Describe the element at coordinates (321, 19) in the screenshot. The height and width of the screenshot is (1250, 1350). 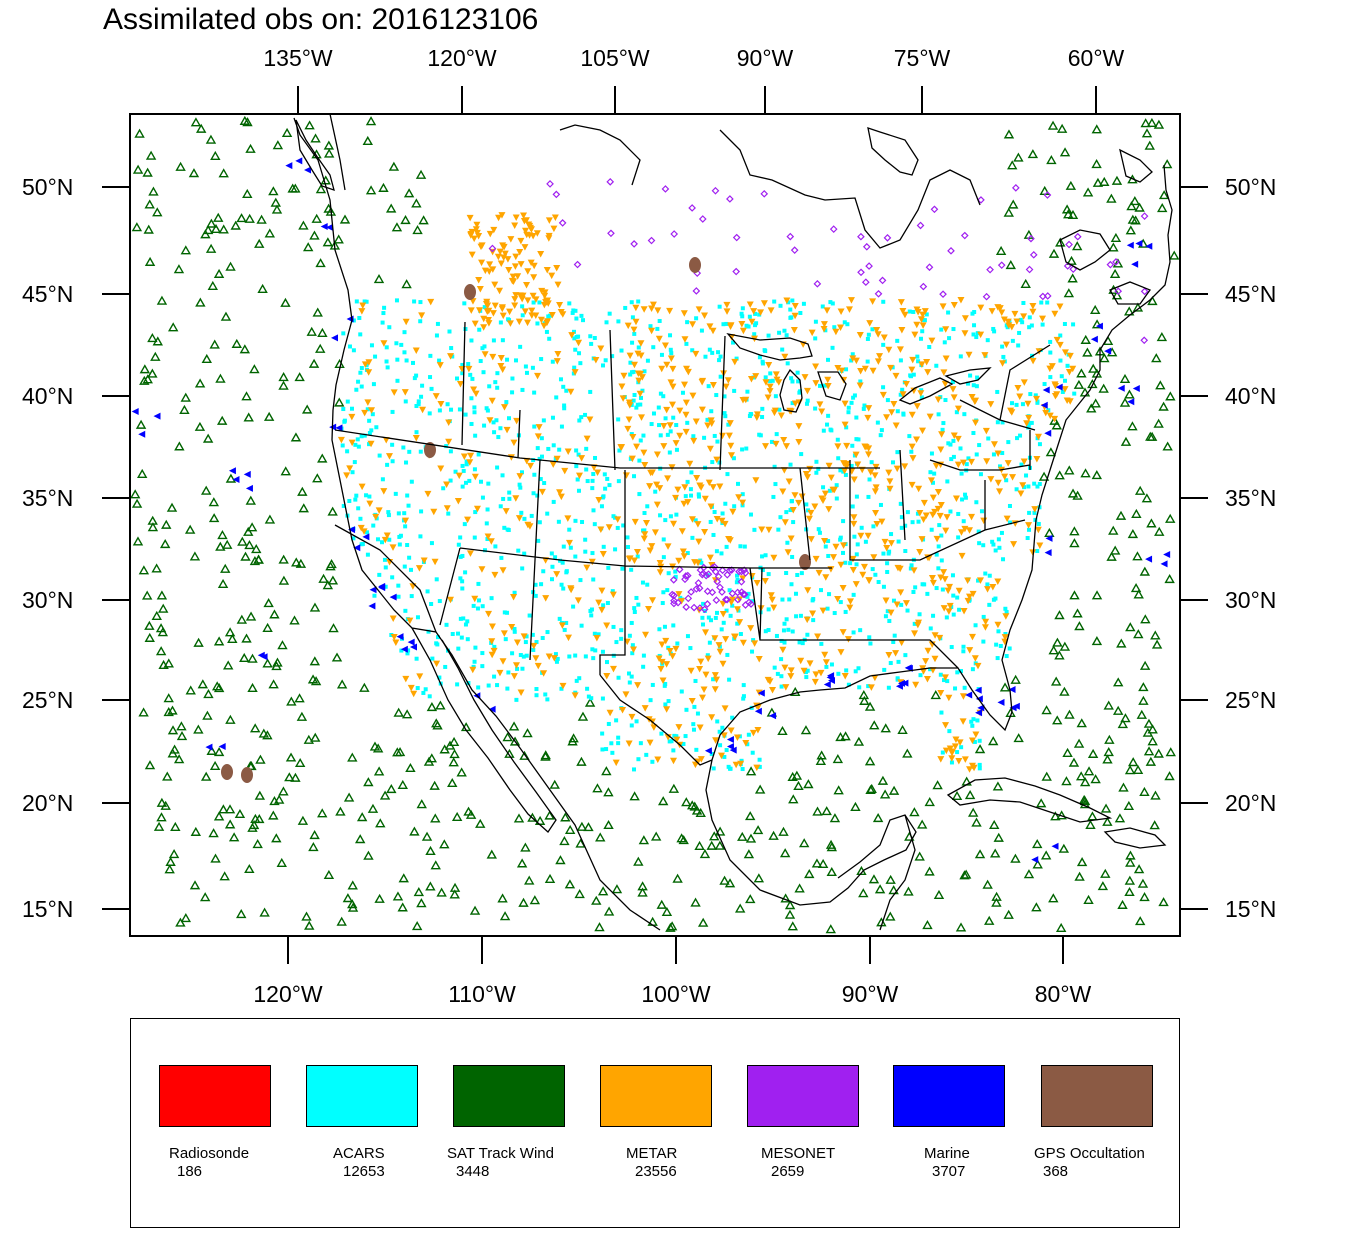
I see `page-title: Assimilated obs on: 2016123106` at that location.